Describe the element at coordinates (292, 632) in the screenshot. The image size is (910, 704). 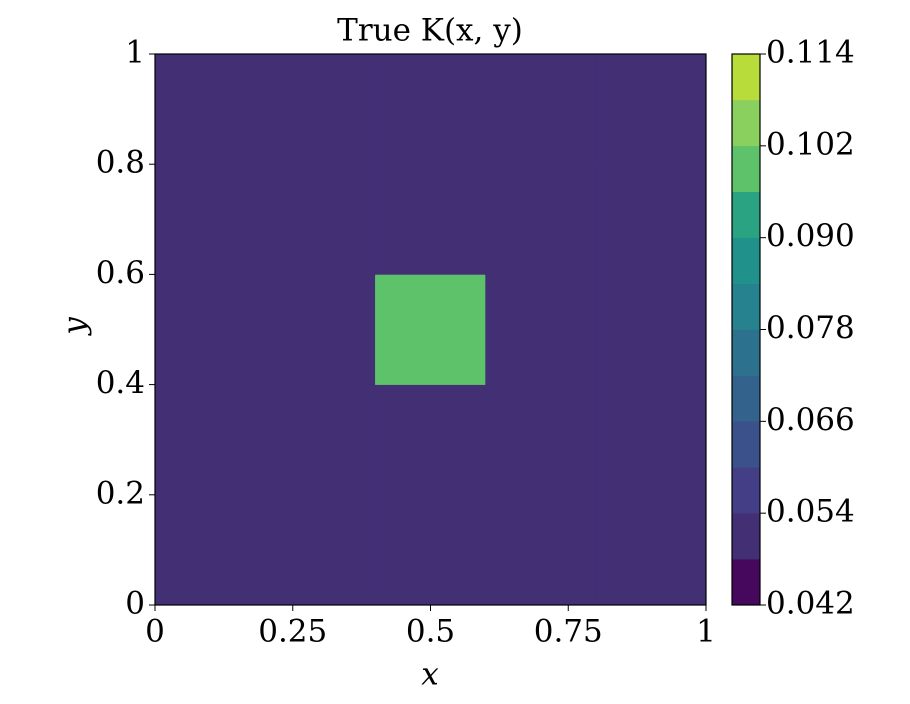
I see `x-tick-label: 0.25` at that location.